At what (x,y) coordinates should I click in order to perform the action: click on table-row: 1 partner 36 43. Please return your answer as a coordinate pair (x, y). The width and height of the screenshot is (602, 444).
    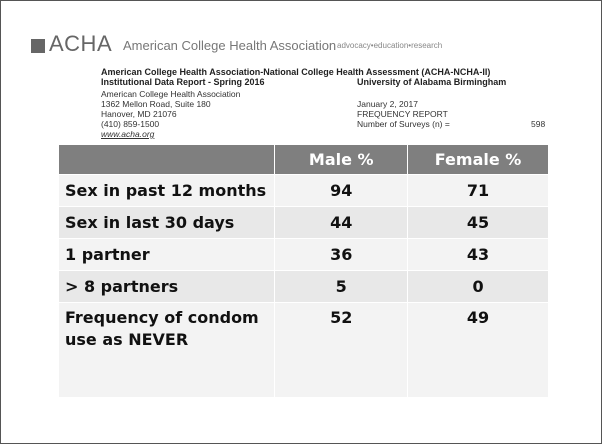
    Looking at the image, I should click on (303, 254).